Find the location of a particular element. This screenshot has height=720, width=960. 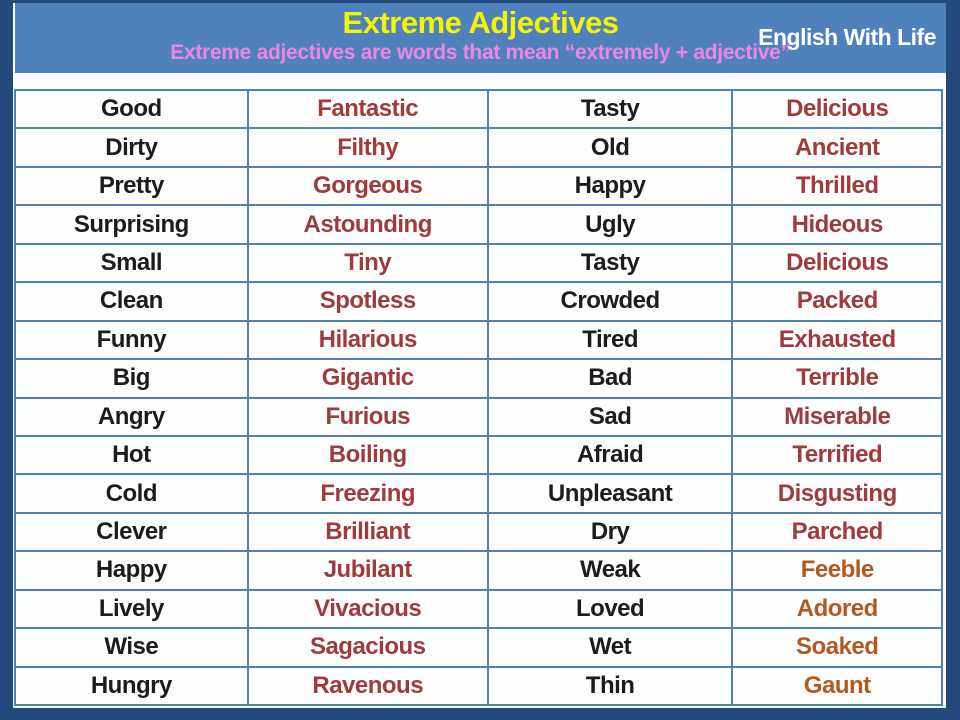

extreme-adjective-cell: Freezing is located at coordinates (367, 493).